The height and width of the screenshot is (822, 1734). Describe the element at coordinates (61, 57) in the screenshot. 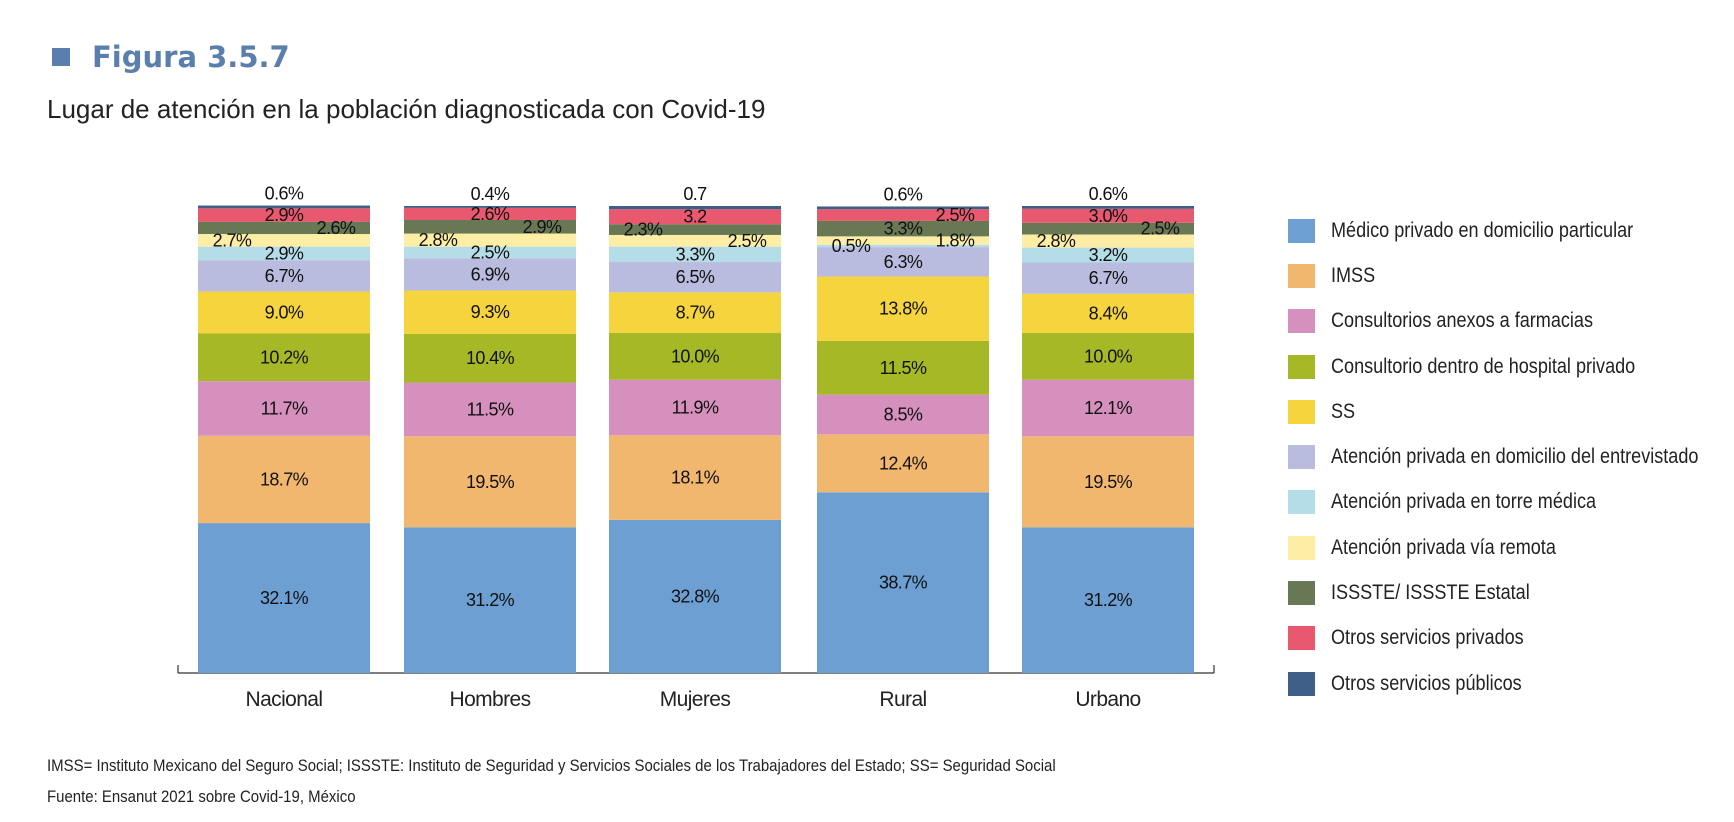

I see `figure-square-icon` at that location.